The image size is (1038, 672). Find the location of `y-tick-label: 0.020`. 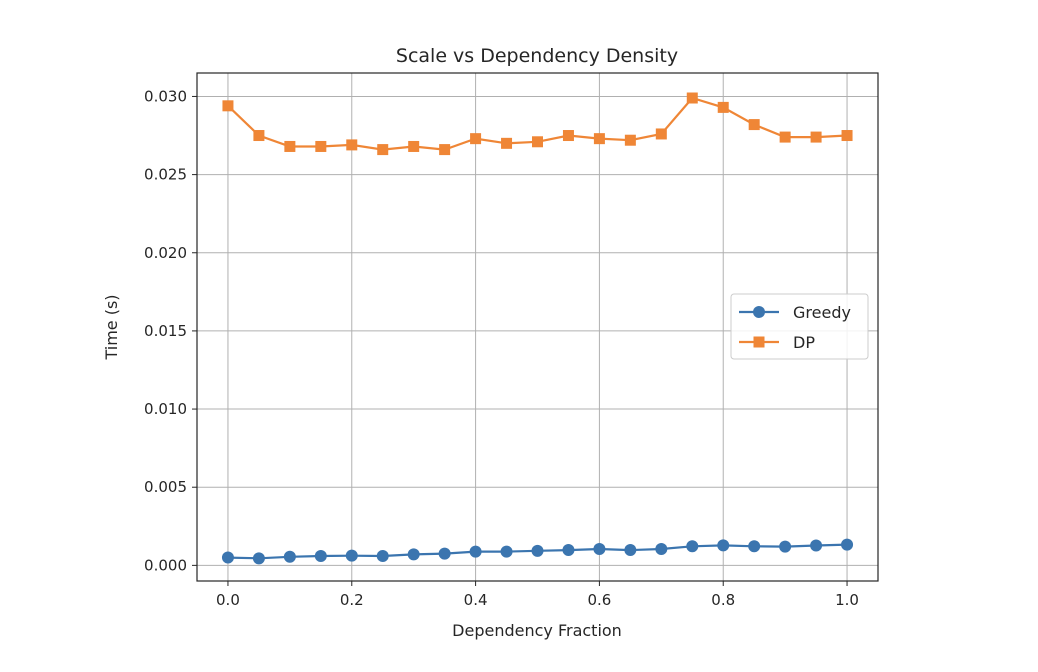

y-tick-label: 0.020 is located at coordinates (165, 253).